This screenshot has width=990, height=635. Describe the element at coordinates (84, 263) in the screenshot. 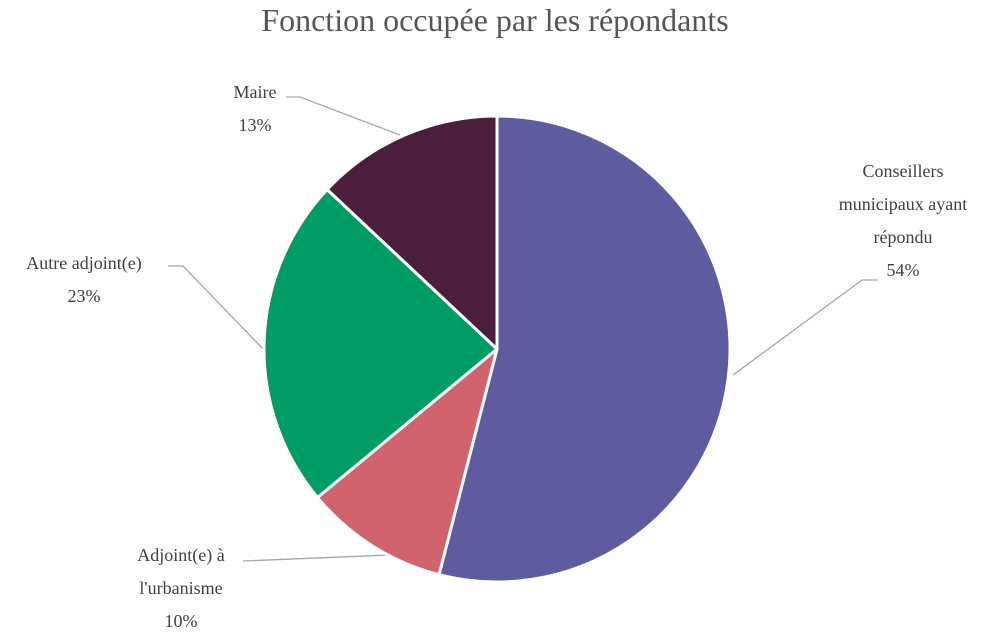

I see `slice-label: Autre adjoint(e)` at that location.